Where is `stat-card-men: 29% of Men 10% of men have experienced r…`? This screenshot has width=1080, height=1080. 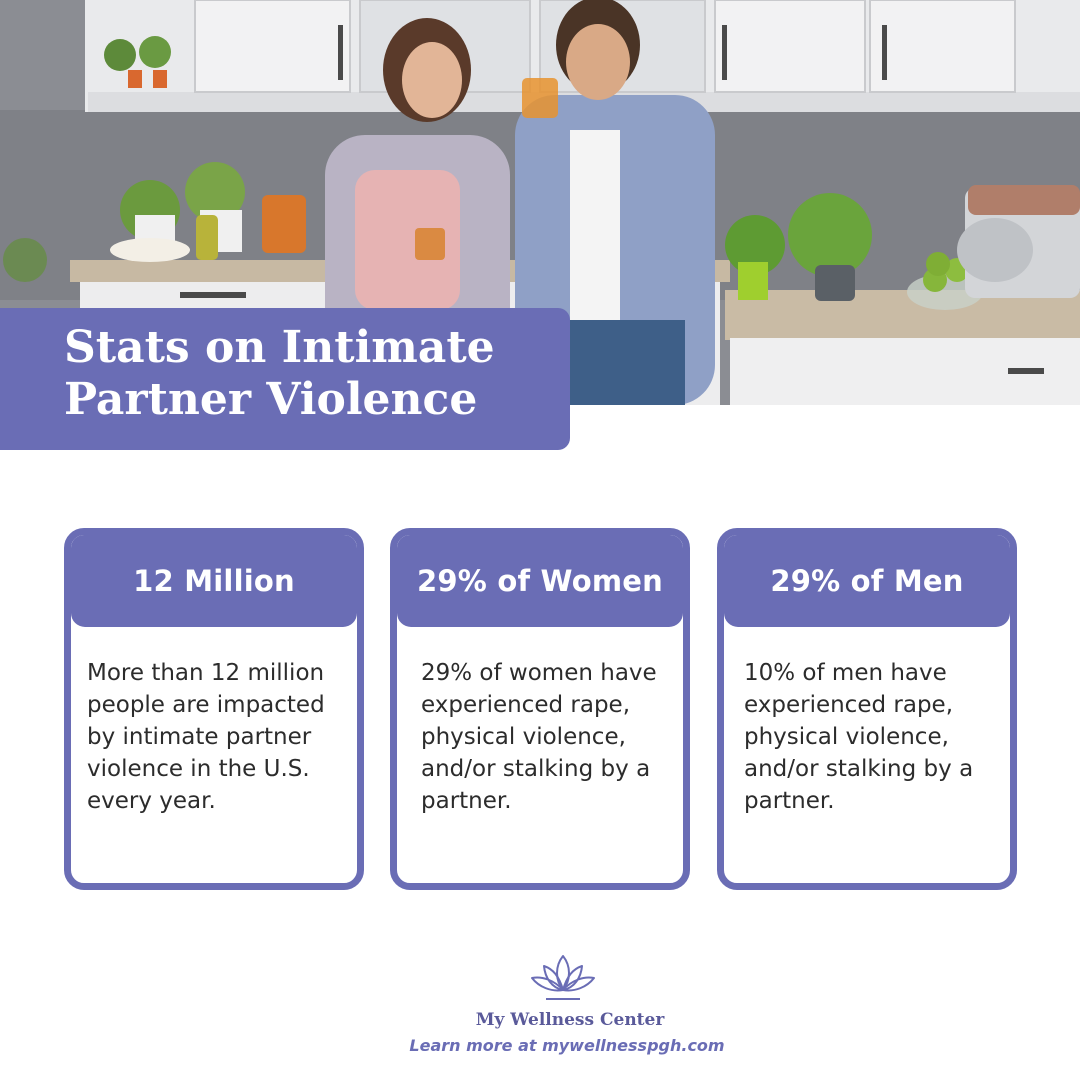 stat-card-men: 29% of Men 10% of men have experienced r… is located at coordinates (867, 709).